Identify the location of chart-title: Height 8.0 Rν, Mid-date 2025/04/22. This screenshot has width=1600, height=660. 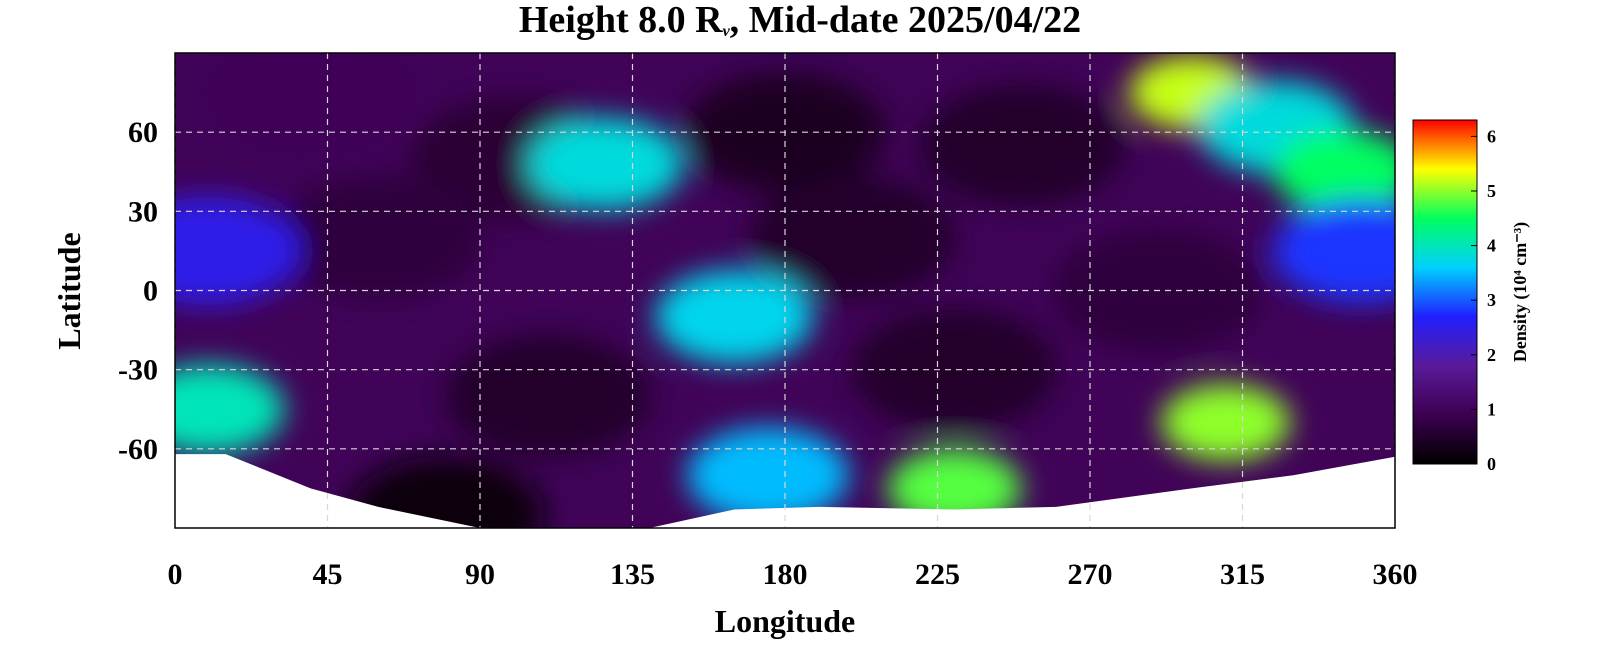
(800, 26).